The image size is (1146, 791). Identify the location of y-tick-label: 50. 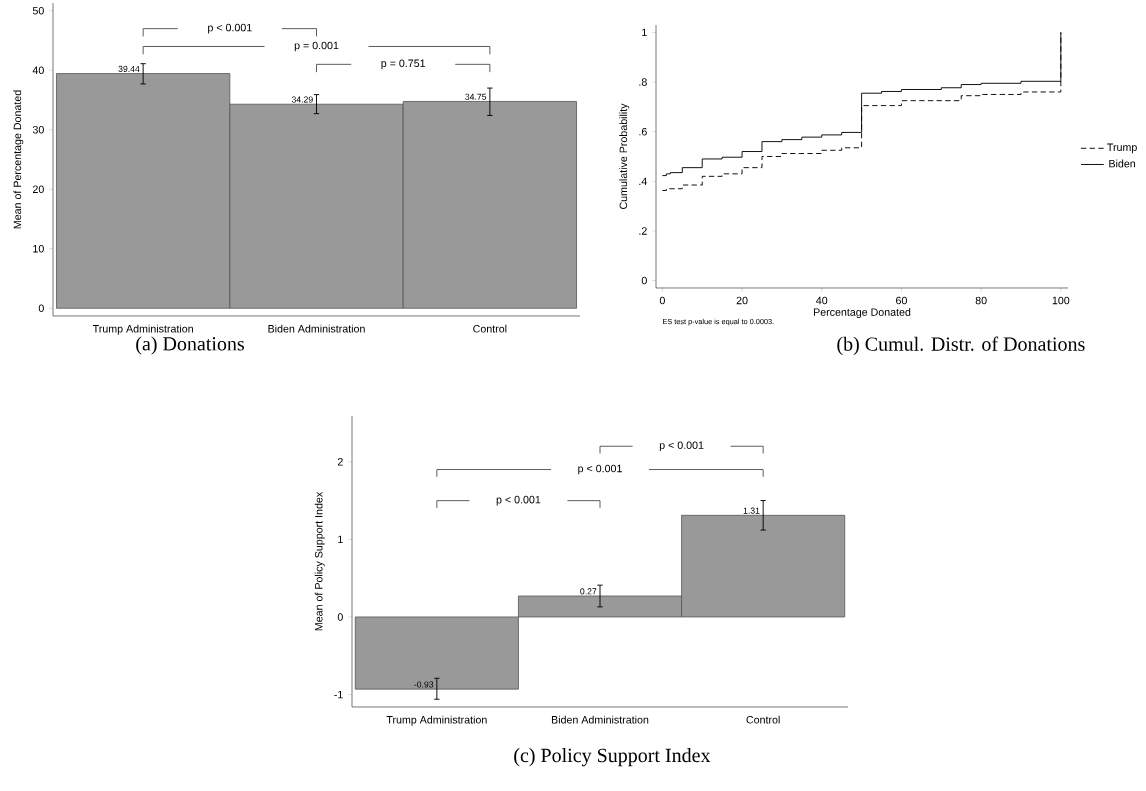
(38, 10).